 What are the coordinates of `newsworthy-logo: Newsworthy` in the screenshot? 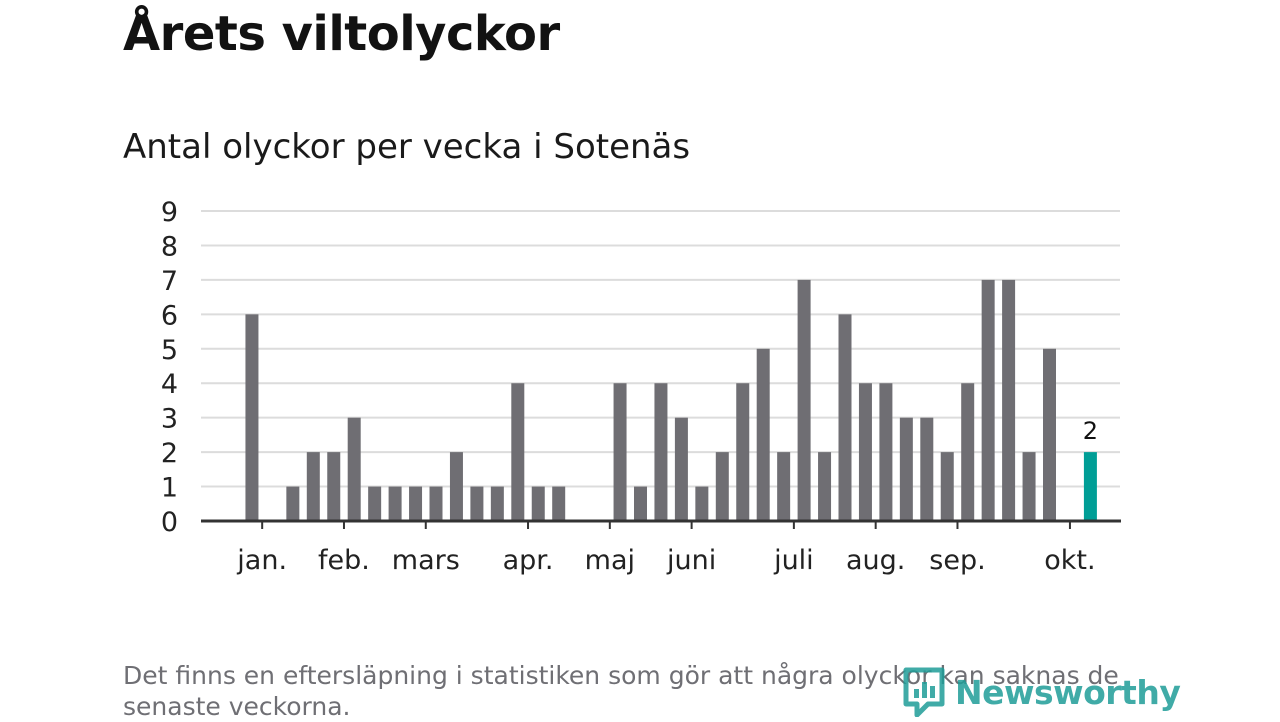 It's located at (1042, 692).